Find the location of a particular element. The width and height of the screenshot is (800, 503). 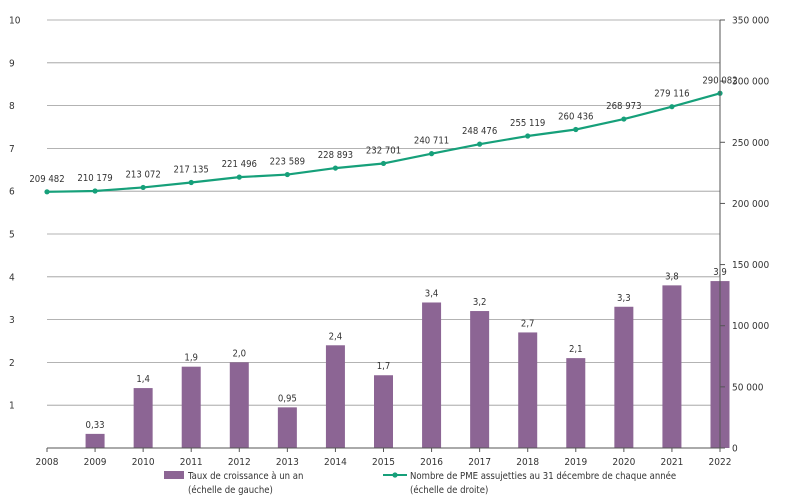

bar-data-label: 1,4 is located at coordinates (143, 379).